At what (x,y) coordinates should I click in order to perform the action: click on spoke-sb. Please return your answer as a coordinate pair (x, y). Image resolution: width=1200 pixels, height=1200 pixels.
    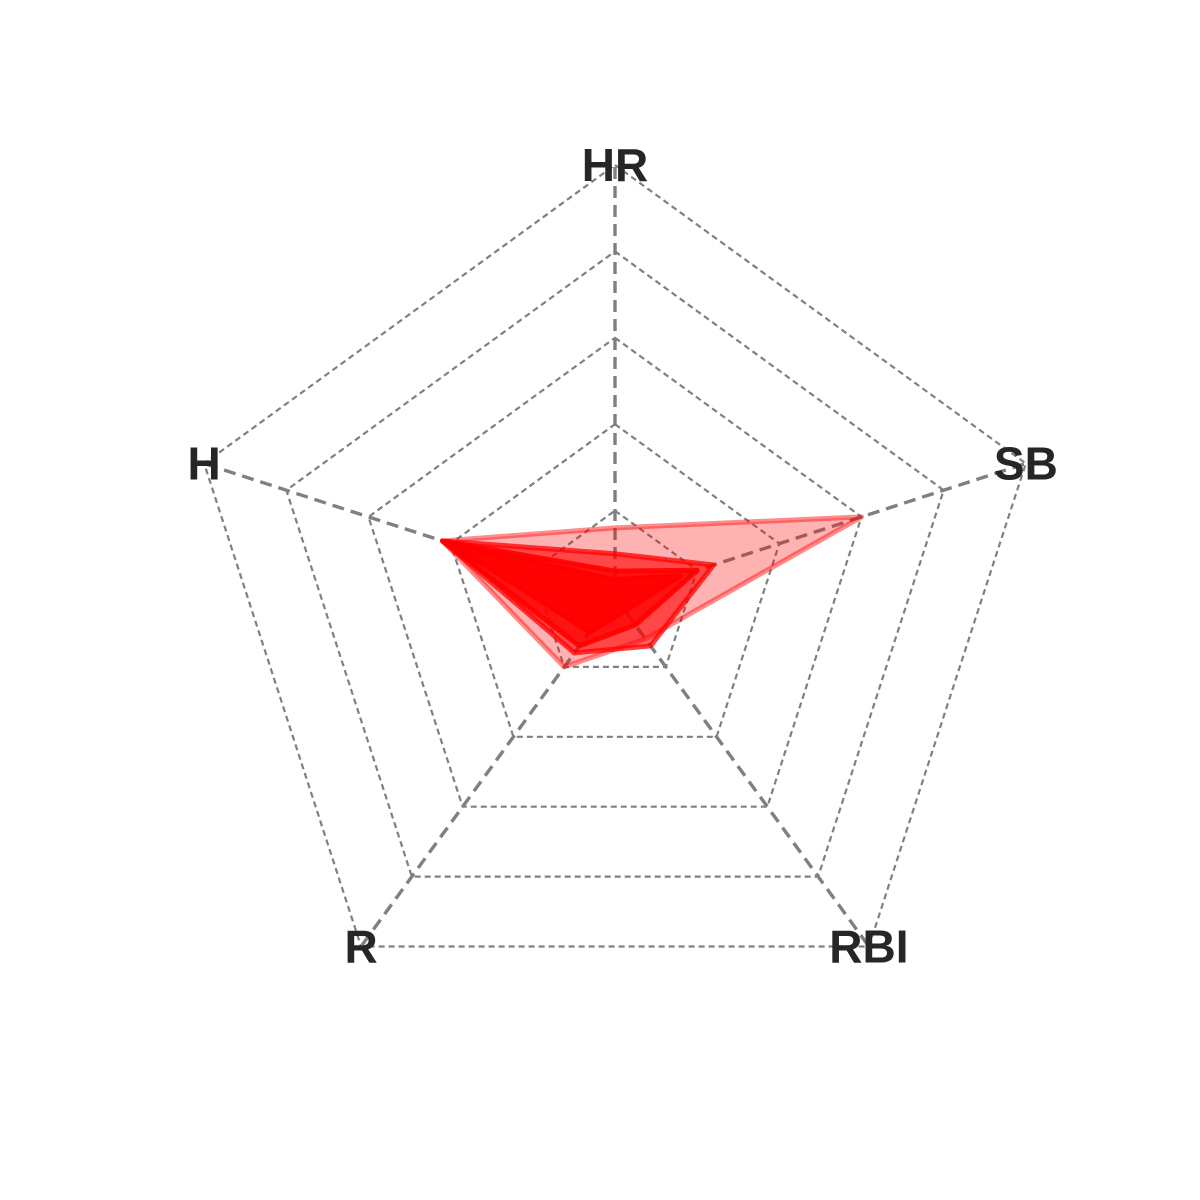
    Looking at the image, I should click on (820, 530).